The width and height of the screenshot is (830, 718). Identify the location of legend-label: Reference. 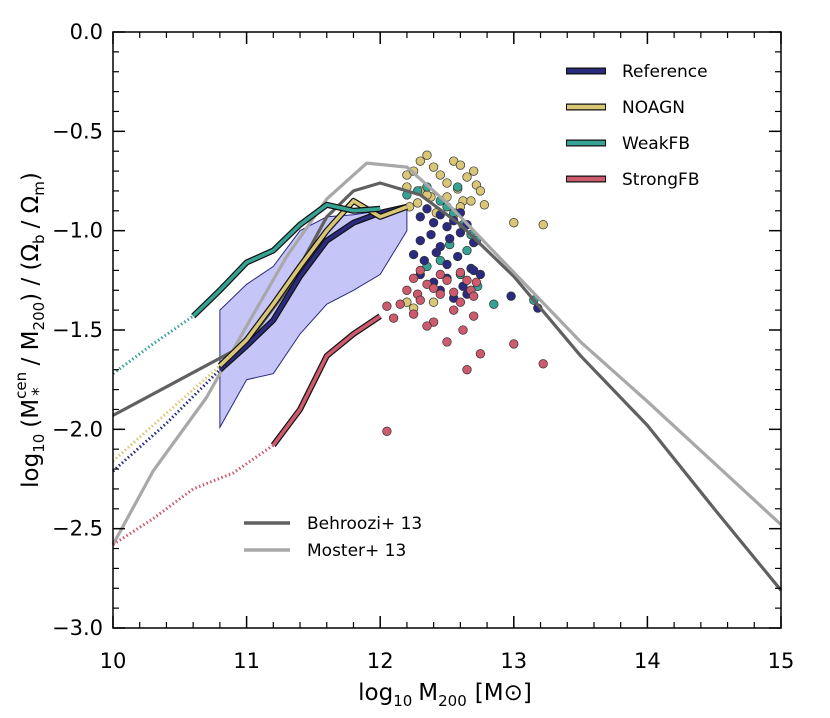
(665, 72).